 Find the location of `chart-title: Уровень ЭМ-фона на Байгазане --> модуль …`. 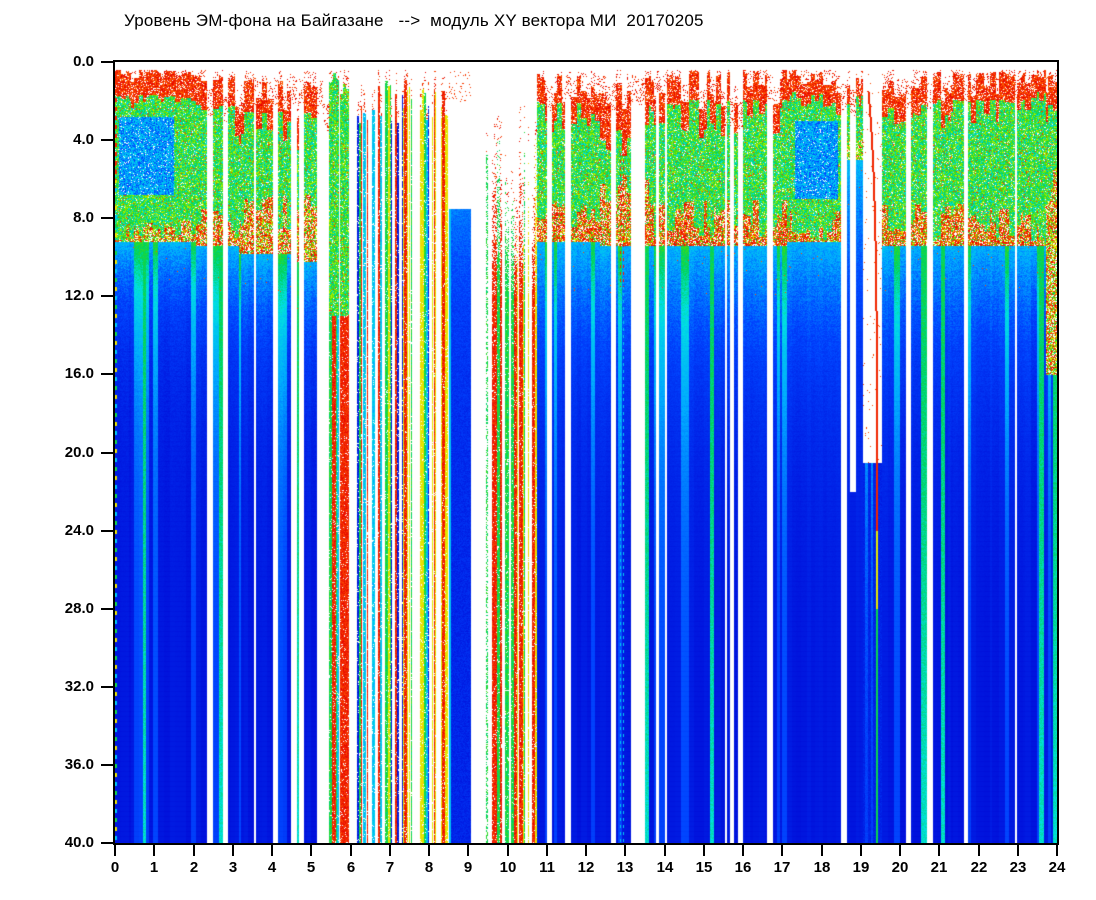

chart-title: Уровень ЭМ-фона на Байгазане --> модуль … is located at coordinates (414, 20).